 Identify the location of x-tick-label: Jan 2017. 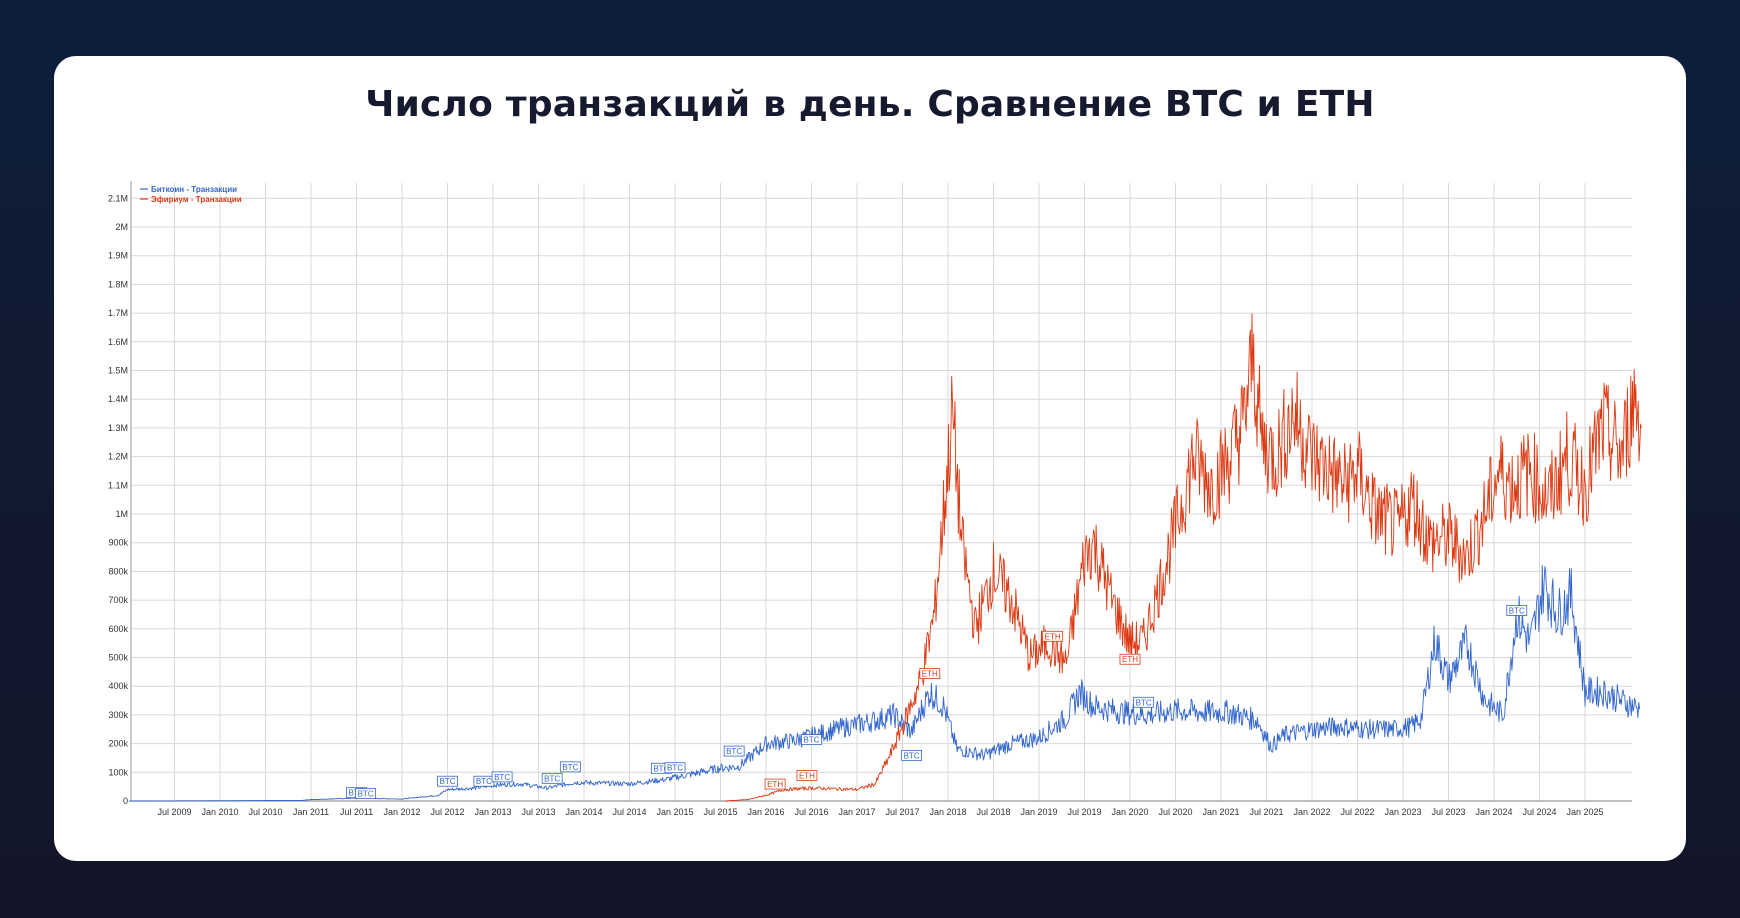
(856, 812).